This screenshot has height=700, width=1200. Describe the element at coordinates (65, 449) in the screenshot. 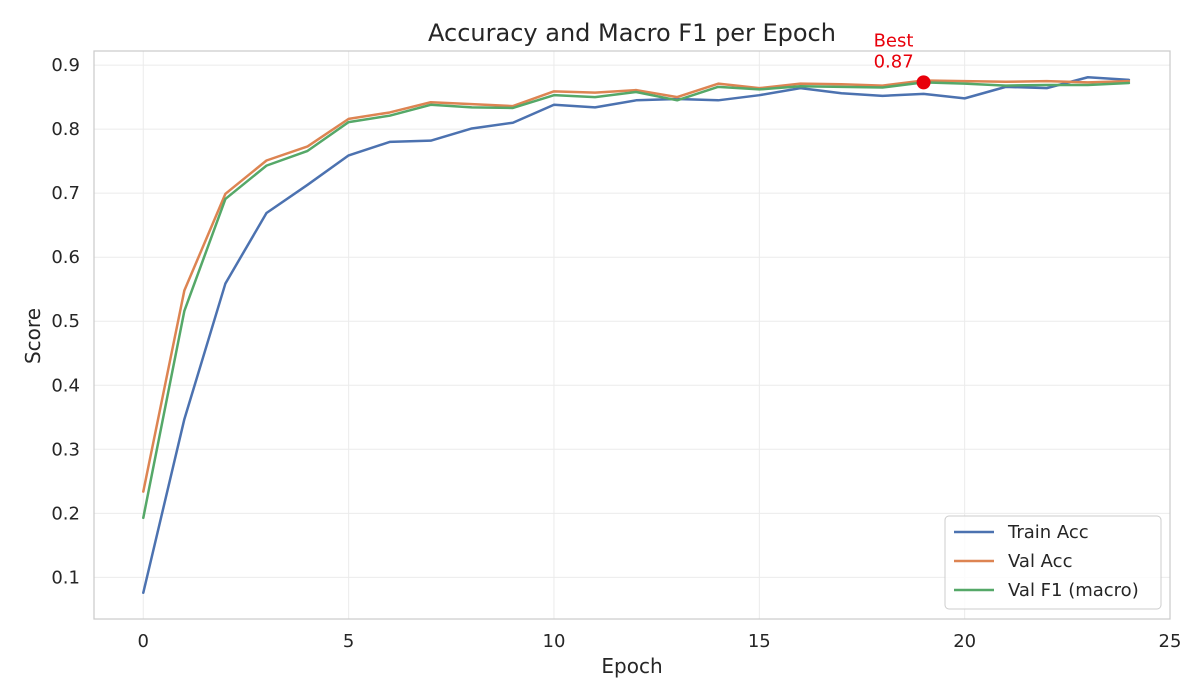

I see `y-tick-label: 0.3` at that location.